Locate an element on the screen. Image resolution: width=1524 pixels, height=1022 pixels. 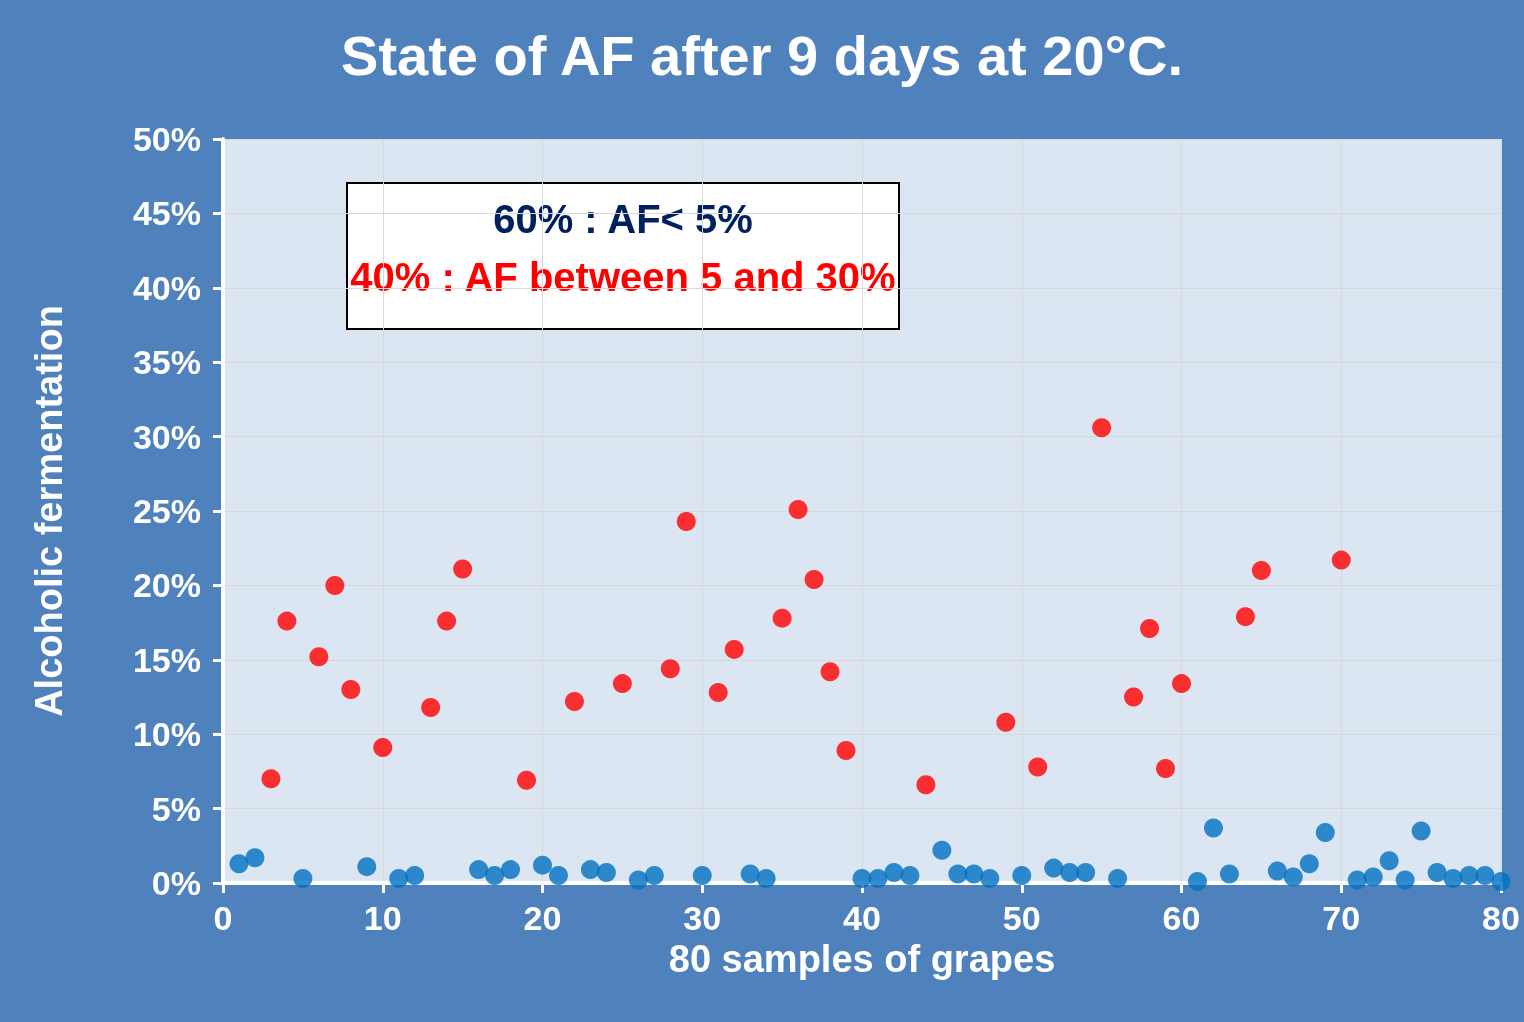
y-tick-label: 25% is located at coordinates (166, 511).